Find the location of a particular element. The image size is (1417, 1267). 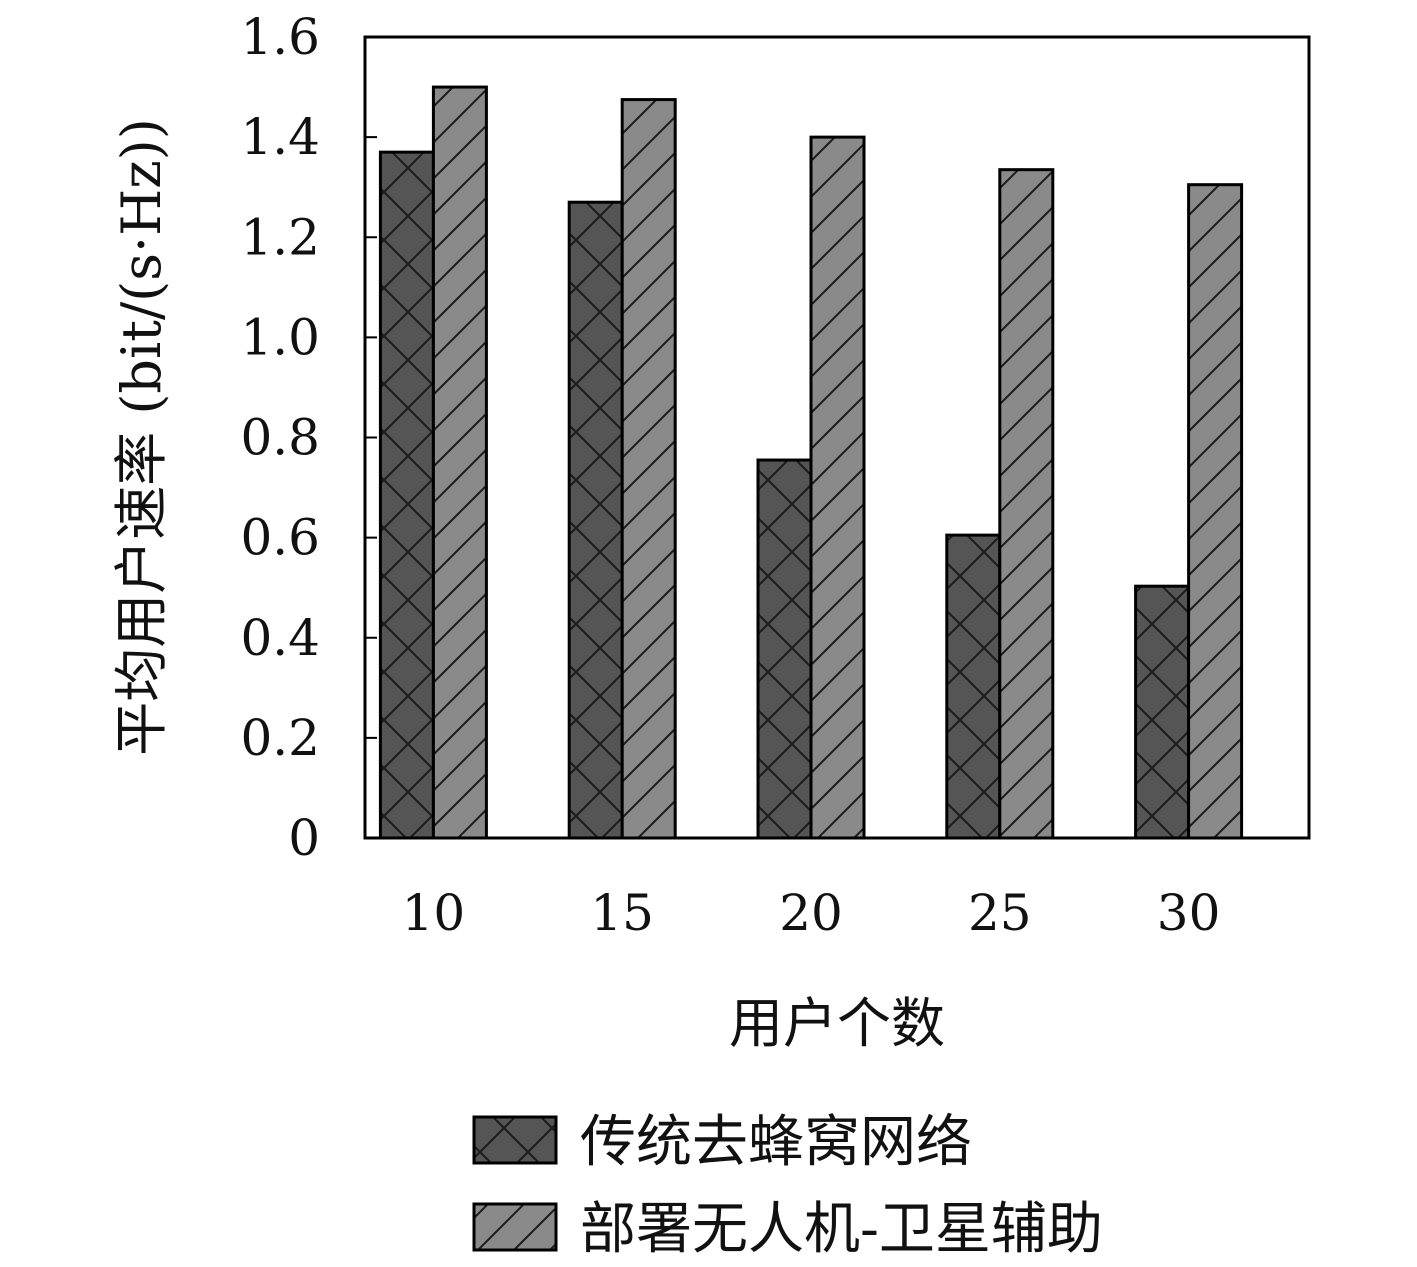

y-axis-label: 平均用户速率 (bit/(s·Hz)) is located at coordinates (141, 437).